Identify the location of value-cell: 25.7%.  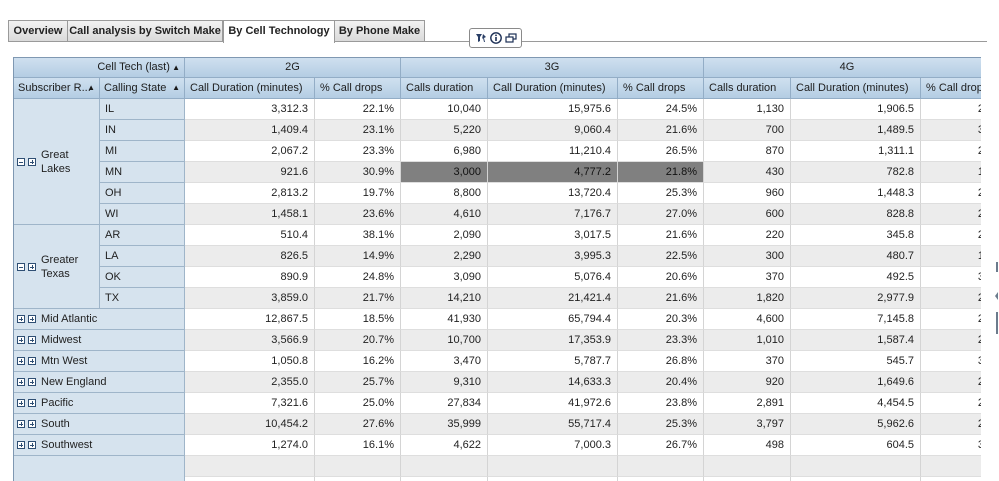
(358, 382).